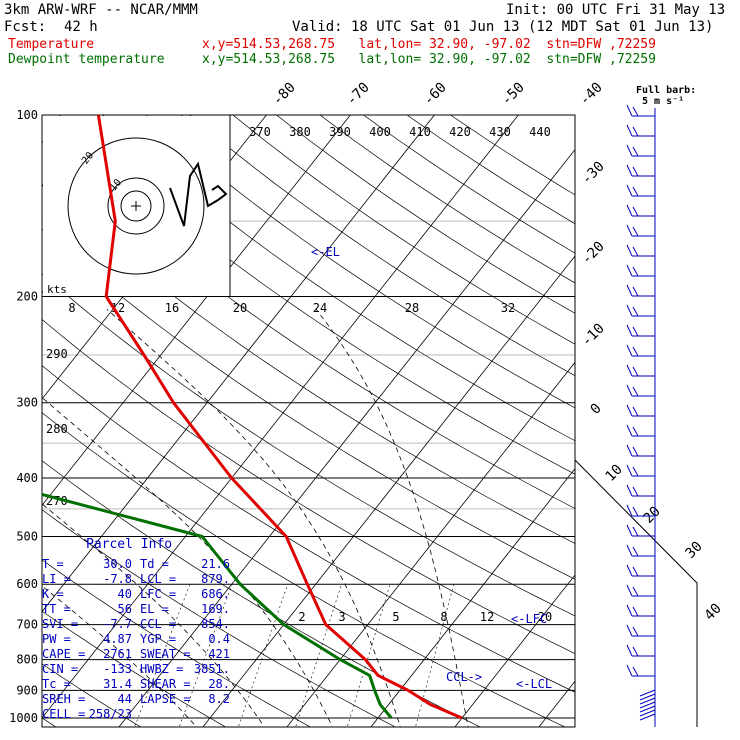  I want to click on parcel-cell: PW = 4.87, so click(91, 639).